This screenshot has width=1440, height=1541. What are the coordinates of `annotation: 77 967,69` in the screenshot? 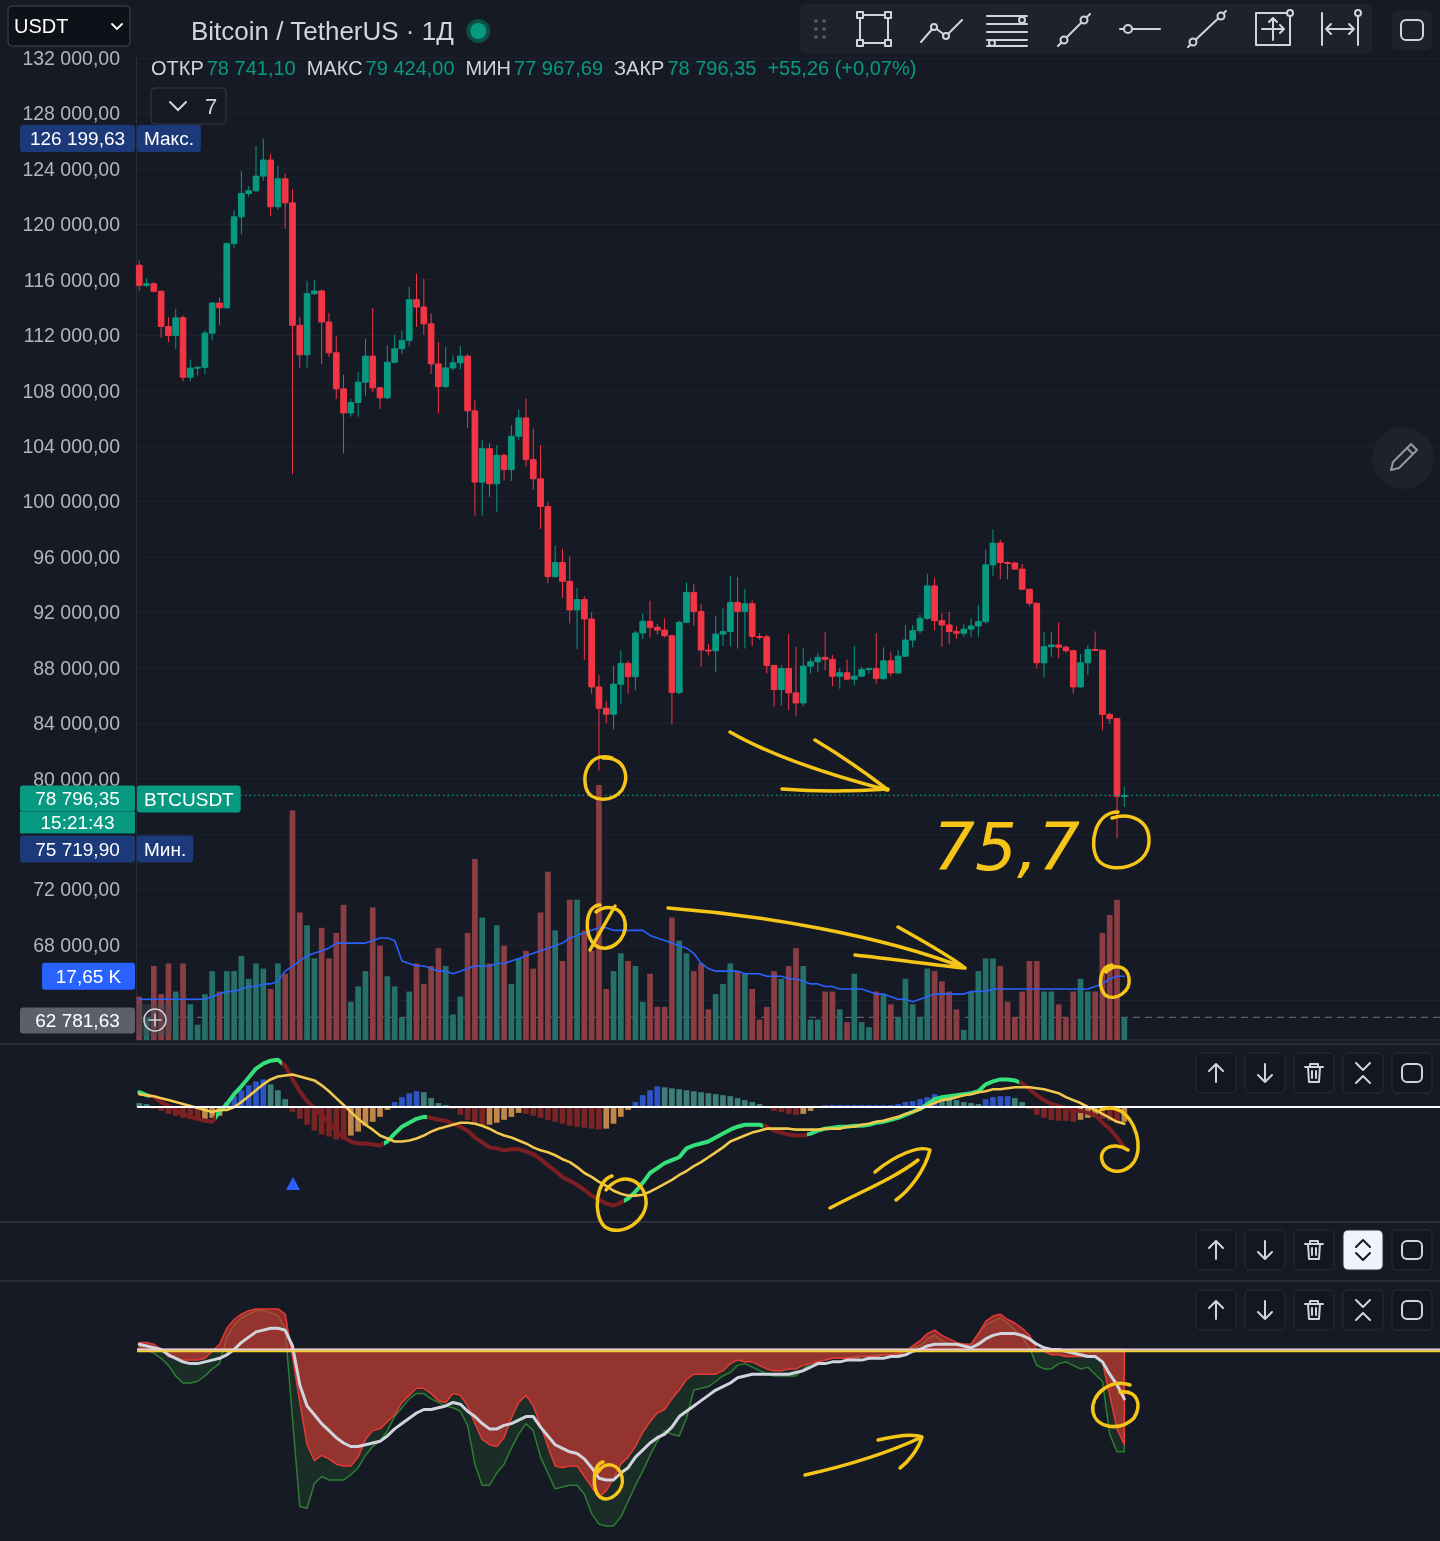 It's located at (559, 68).